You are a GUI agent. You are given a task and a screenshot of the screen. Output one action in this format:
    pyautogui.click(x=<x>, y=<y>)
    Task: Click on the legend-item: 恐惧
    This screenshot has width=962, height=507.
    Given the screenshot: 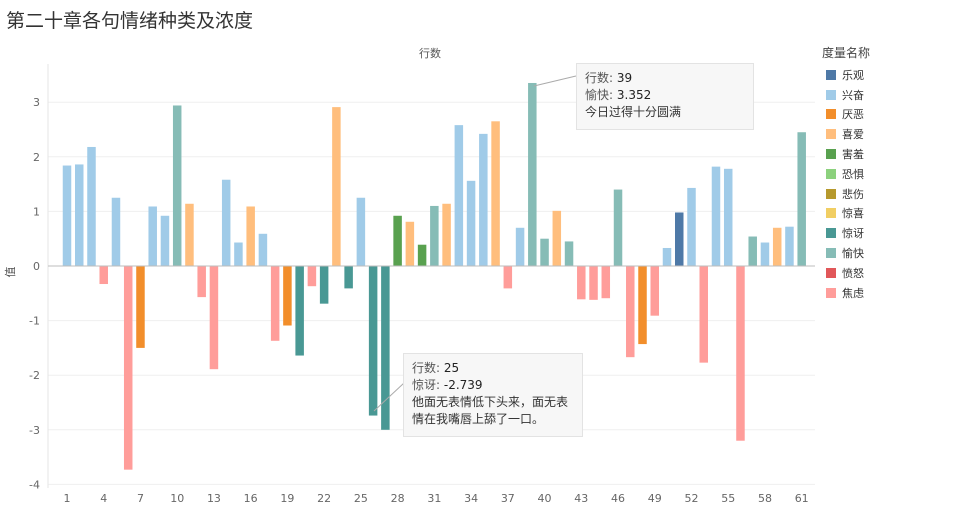 What is the action you would take?
    pyautogui.click(x=892, y=174)
    